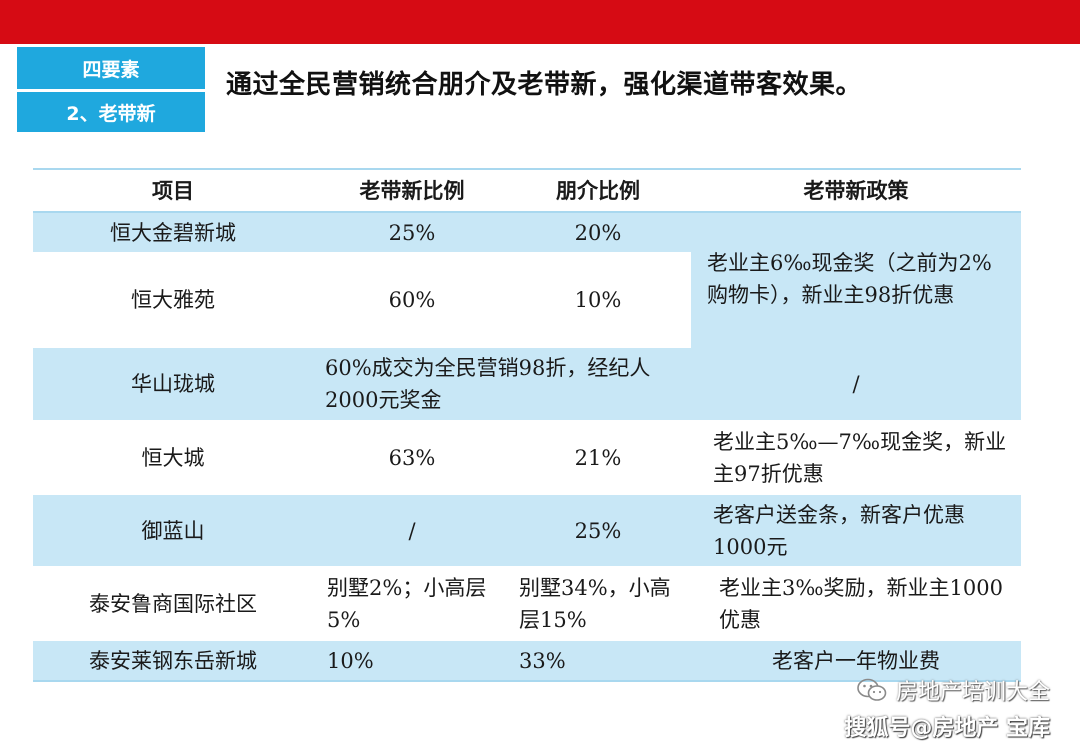 This screenshot has width=1080, height=748. What do you see at coordinates (595, 603) in the screenshot?
I see `friend-ratio-cell: 别墅34%，小高层15%` at bounding box center [595, 603].